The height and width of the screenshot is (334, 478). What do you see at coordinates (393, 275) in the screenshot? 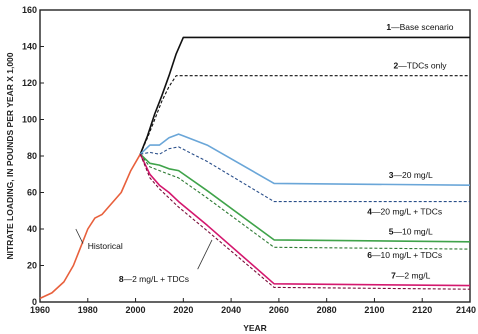
I see `series-label-number: 7` at bounding box center [393, 275].